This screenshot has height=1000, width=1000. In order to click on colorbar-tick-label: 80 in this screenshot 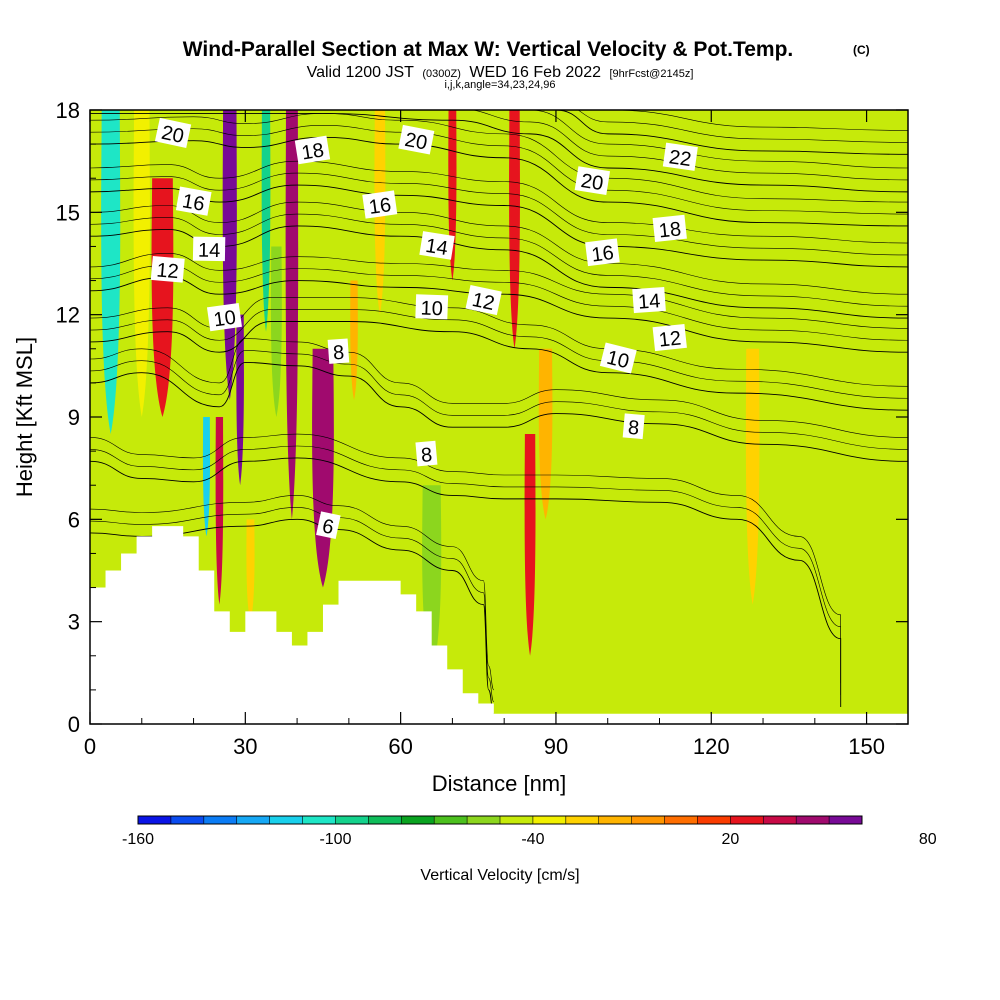, I will do `click(928, 839)`.